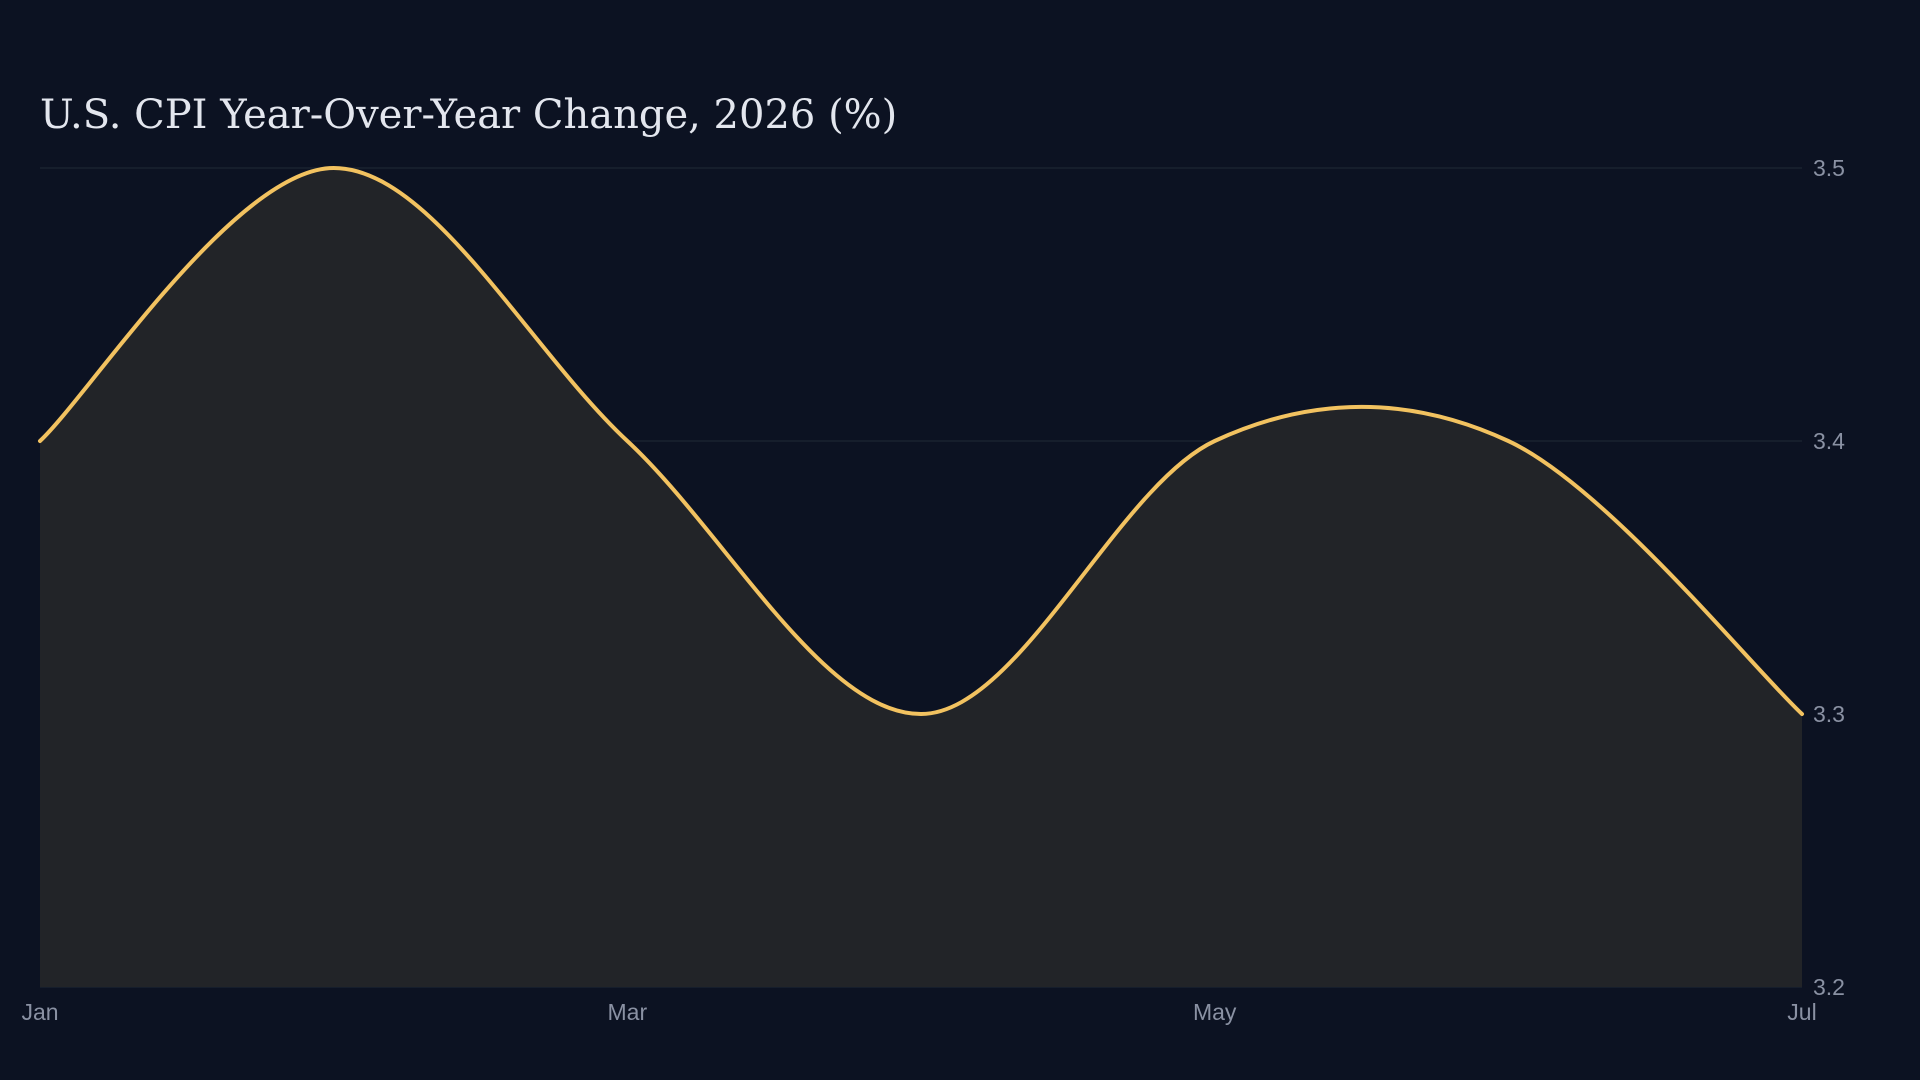  What do you see at coordinates (1215, 1012) in the screenshot?
I see `x-tick-label: May` at bounding box center [1215, 1012].